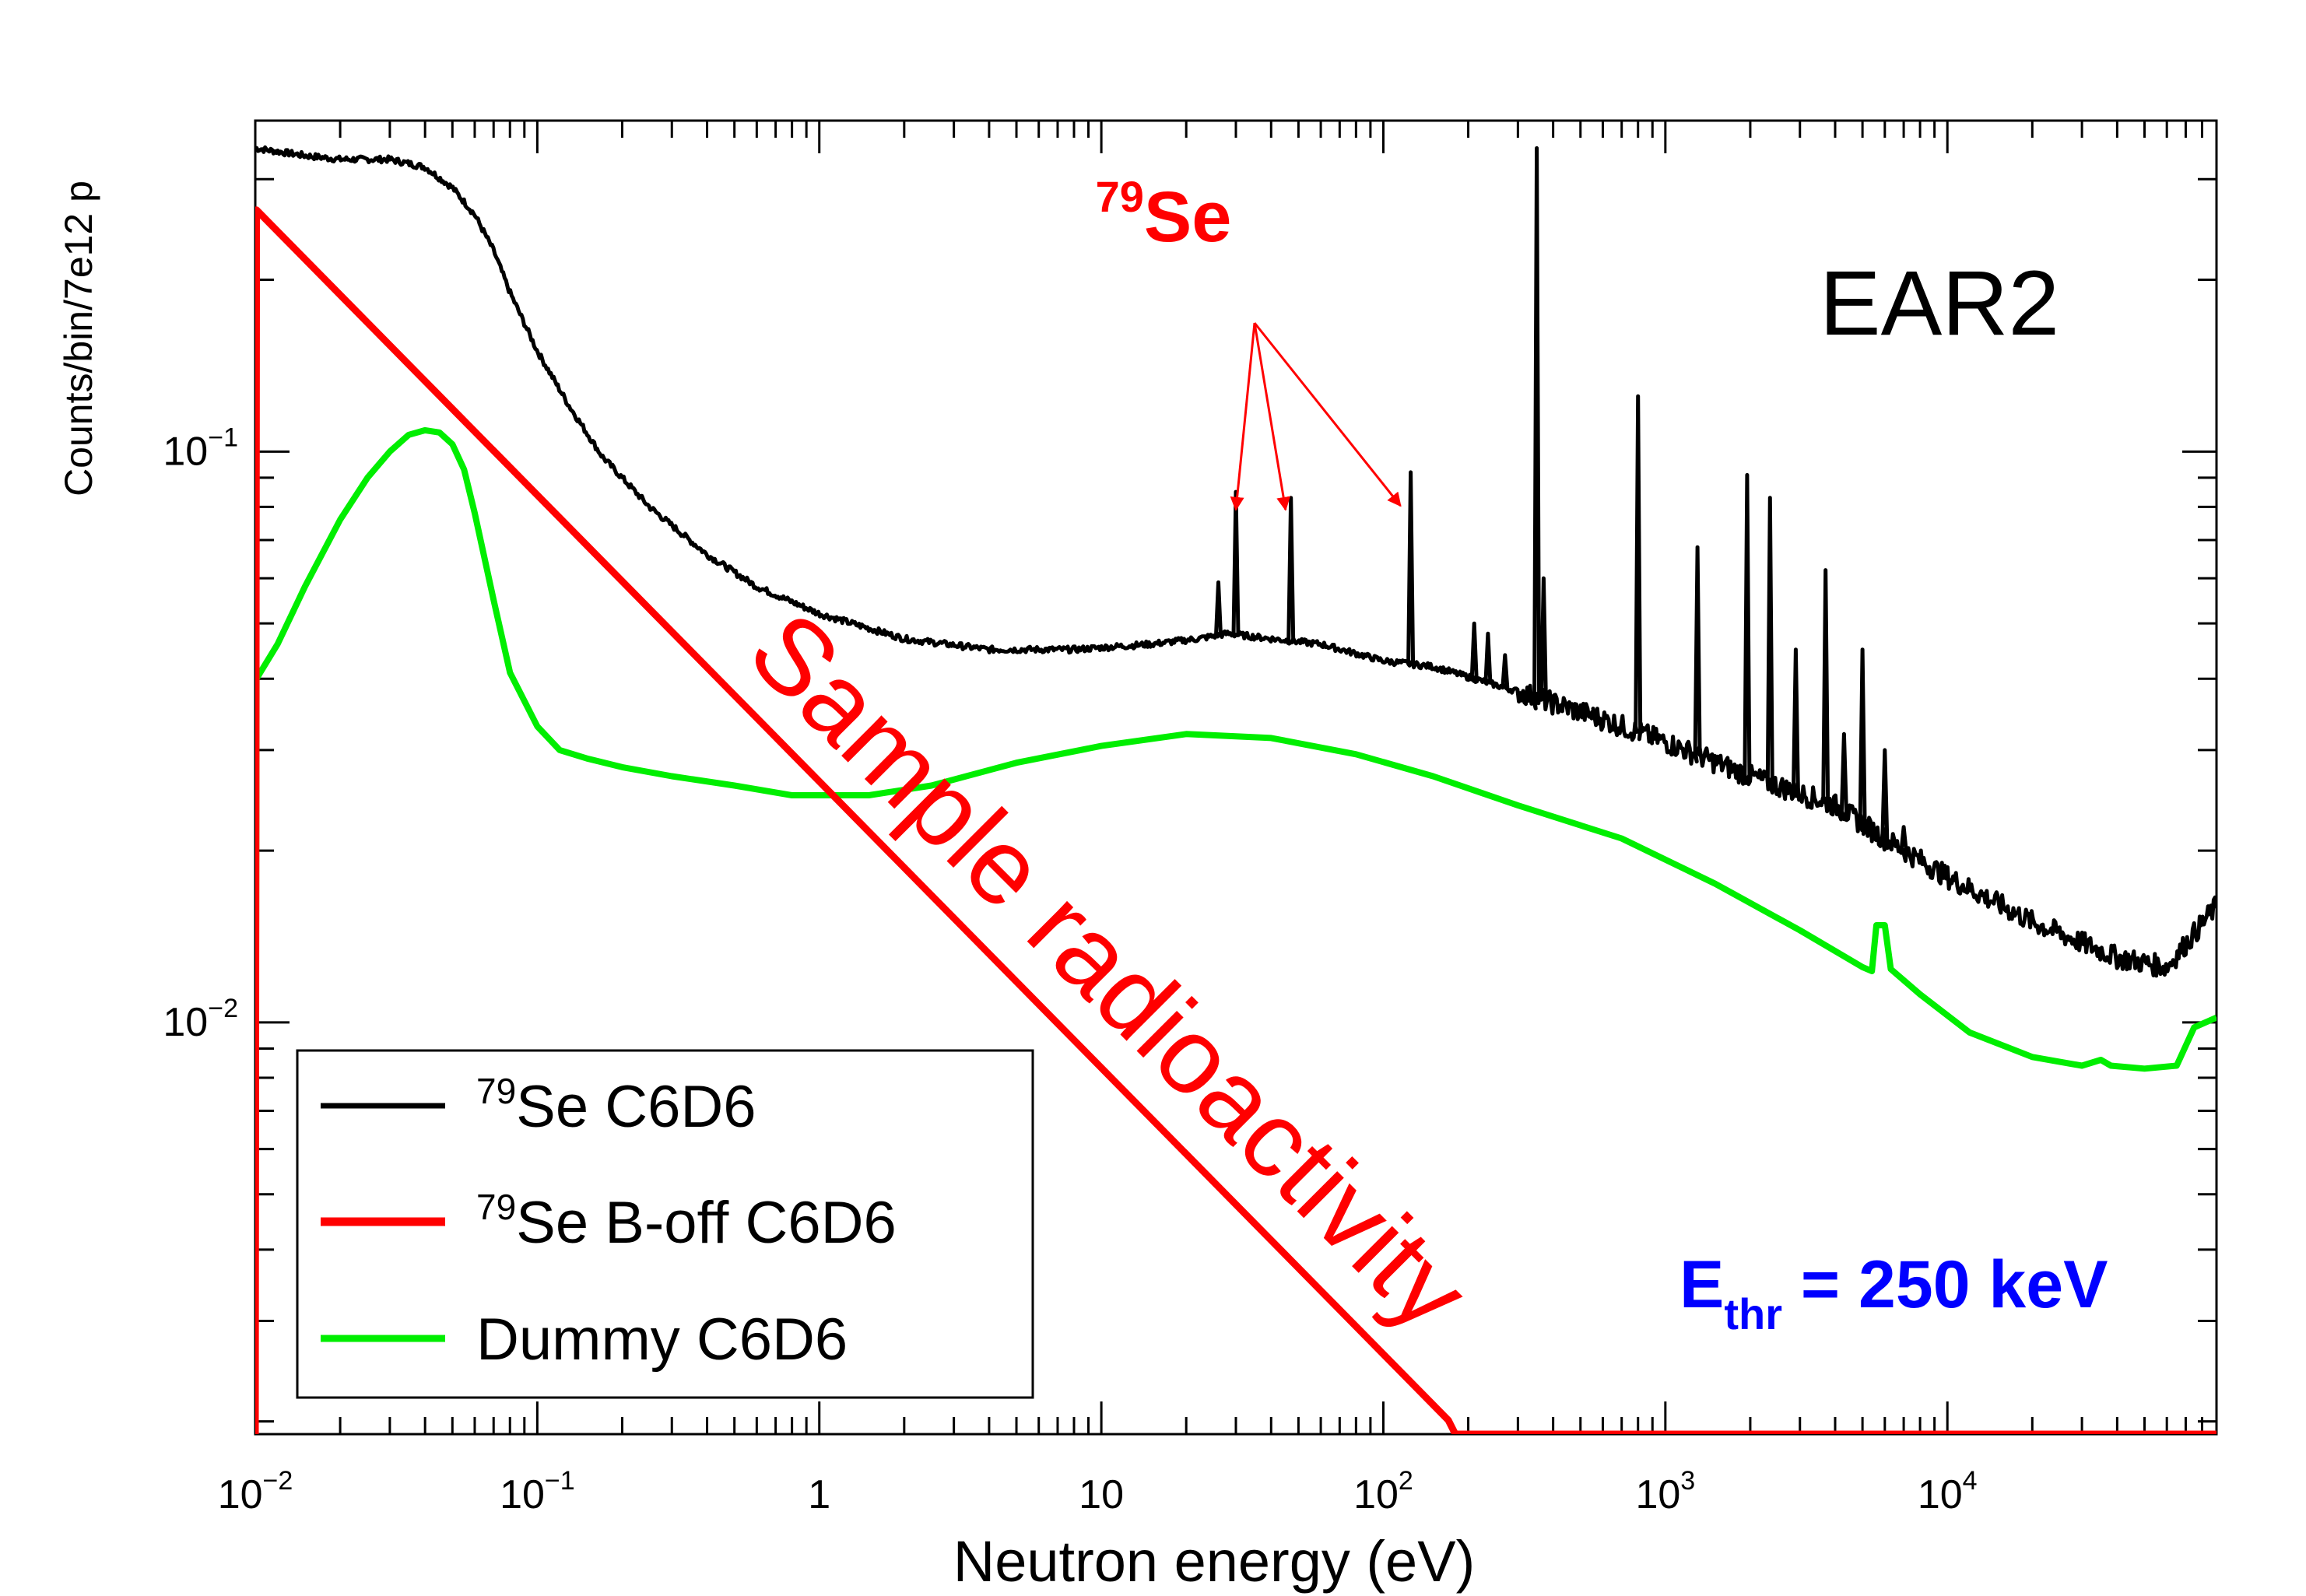 The image size is (2306, 1596). Describe the element at coordinates (819, 1495) in the screenshot. I see `x-tick-label: 1` at that location.